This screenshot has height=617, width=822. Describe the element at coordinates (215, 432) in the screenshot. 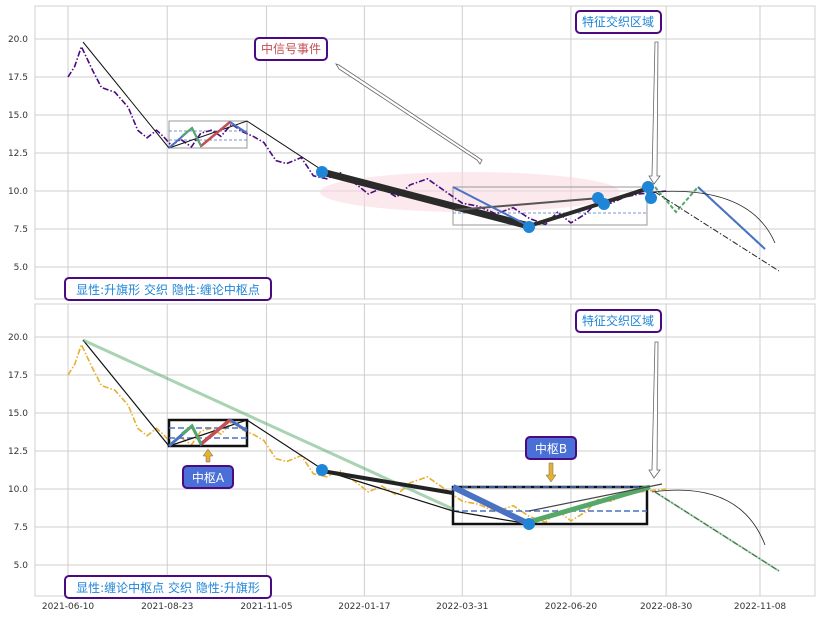

I see `bottom-flag-red` at that location.